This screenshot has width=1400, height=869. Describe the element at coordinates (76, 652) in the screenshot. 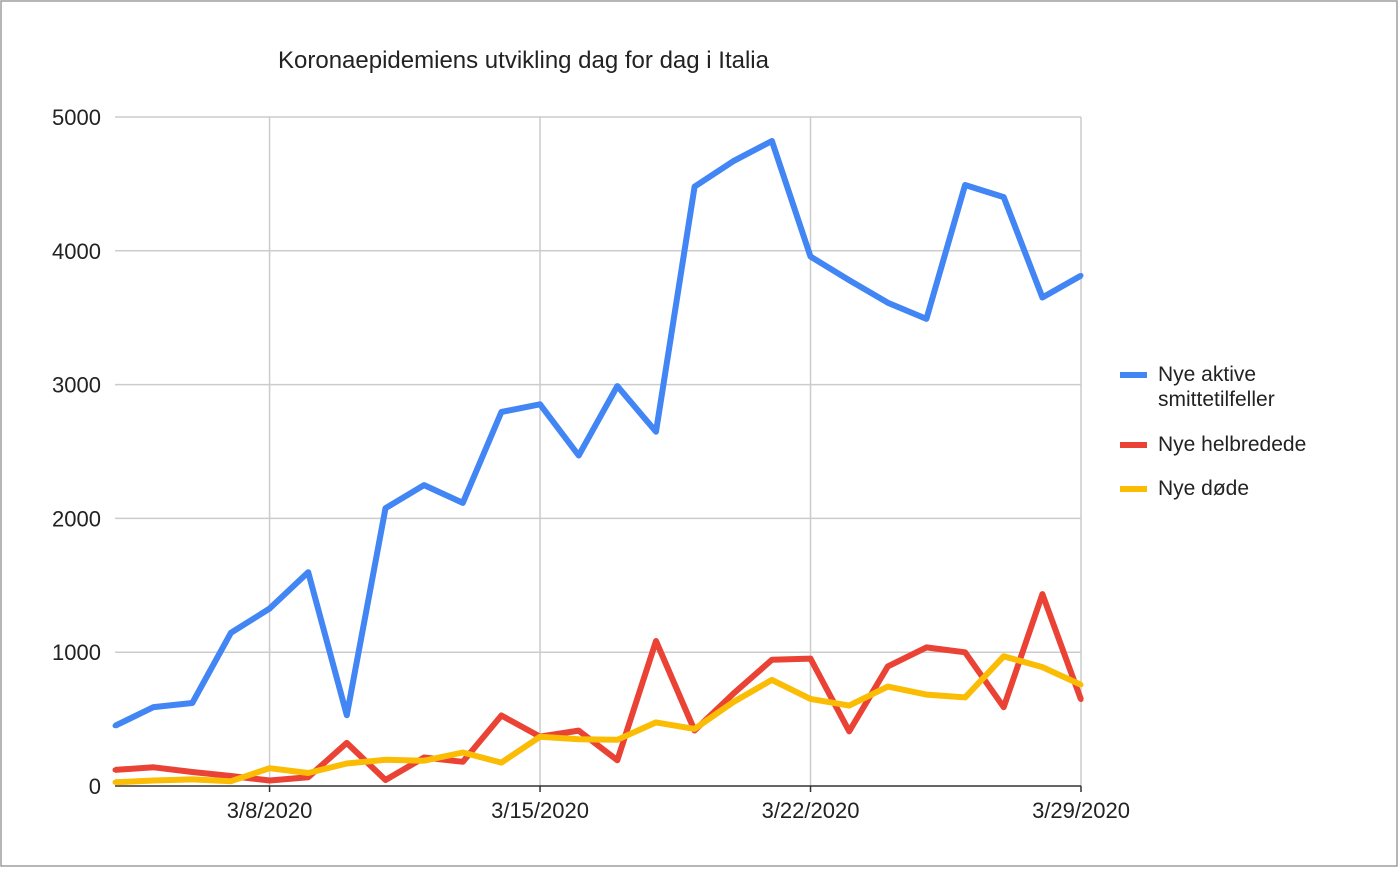

I see `y-tick-label: 1000` at that location.